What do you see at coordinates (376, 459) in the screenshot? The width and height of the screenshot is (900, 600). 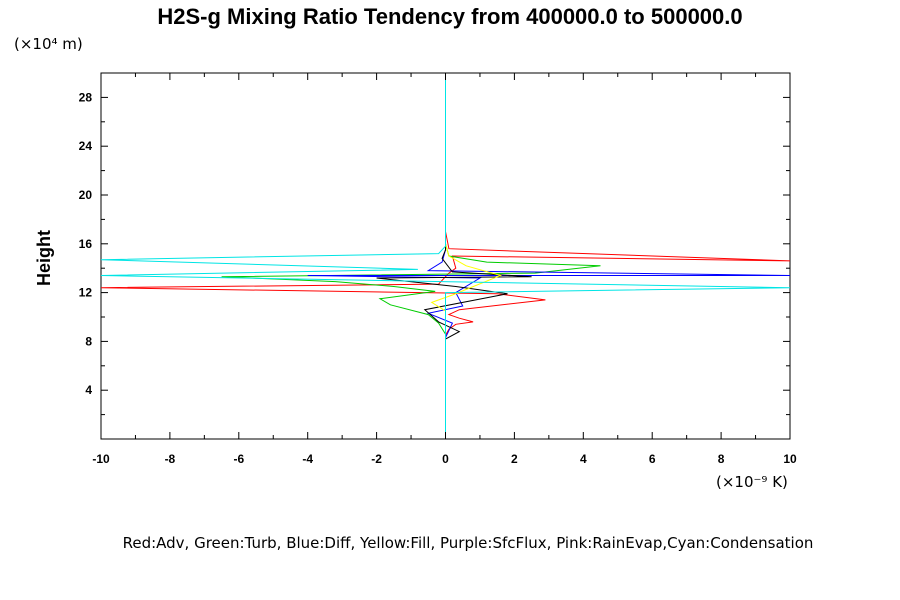 I see `x-tick-label: -2` at bounding box center [376, 459].